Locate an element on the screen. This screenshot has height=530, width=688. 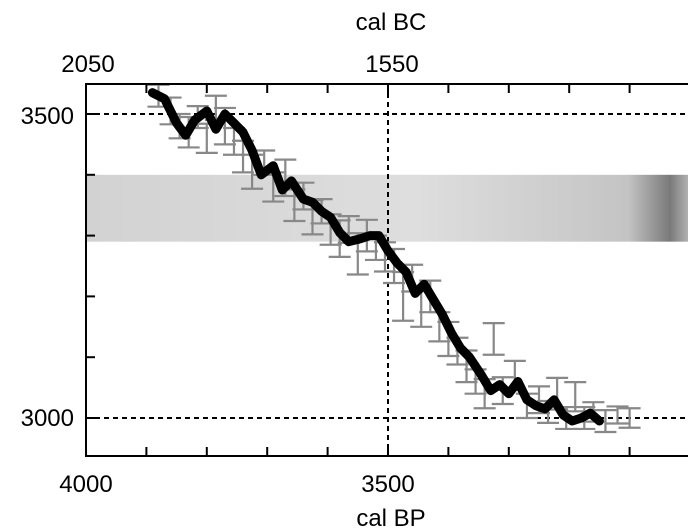
bottom-tick-label-3500: 3500 is located at coordinates (387, 484).